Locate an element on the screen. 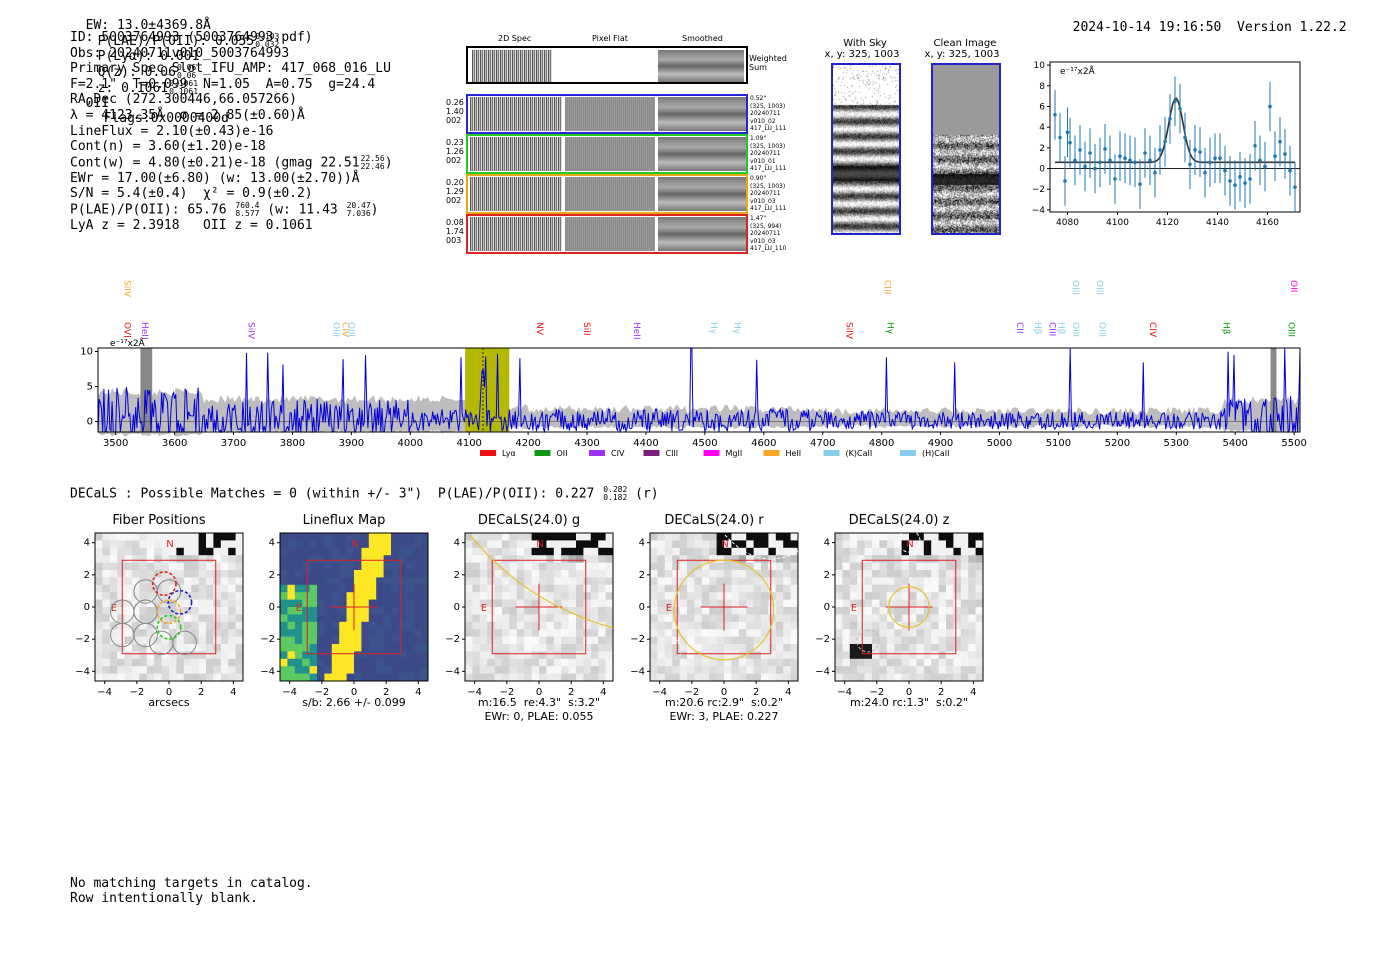 This screenshot has width=1400, height=953. fiber-2d-spec is located at coordinates (516, 114).